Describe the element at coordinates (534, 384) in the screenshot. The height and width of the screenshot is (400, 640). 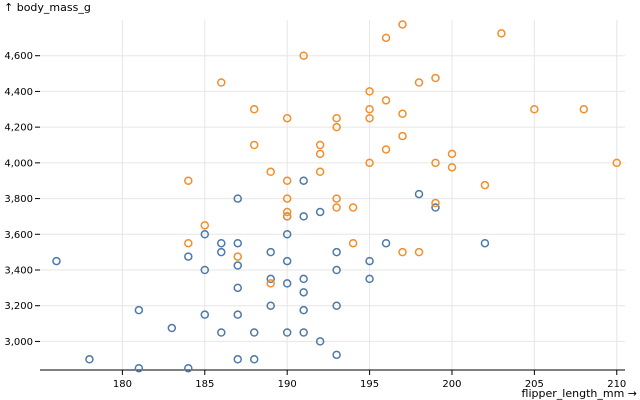
I see `x-tick-label: 205` at that location.